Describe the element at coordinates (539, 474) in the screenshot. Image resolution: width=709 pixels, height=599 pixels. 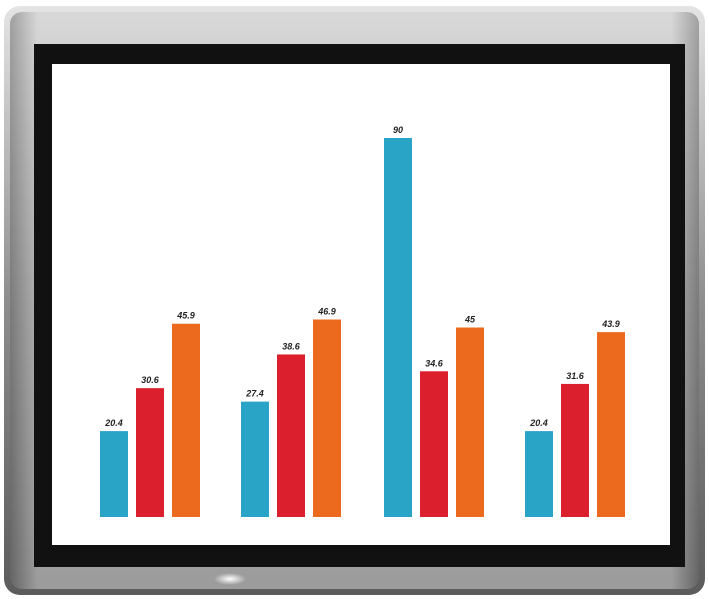
I see `bar-series1-group4` at that location.